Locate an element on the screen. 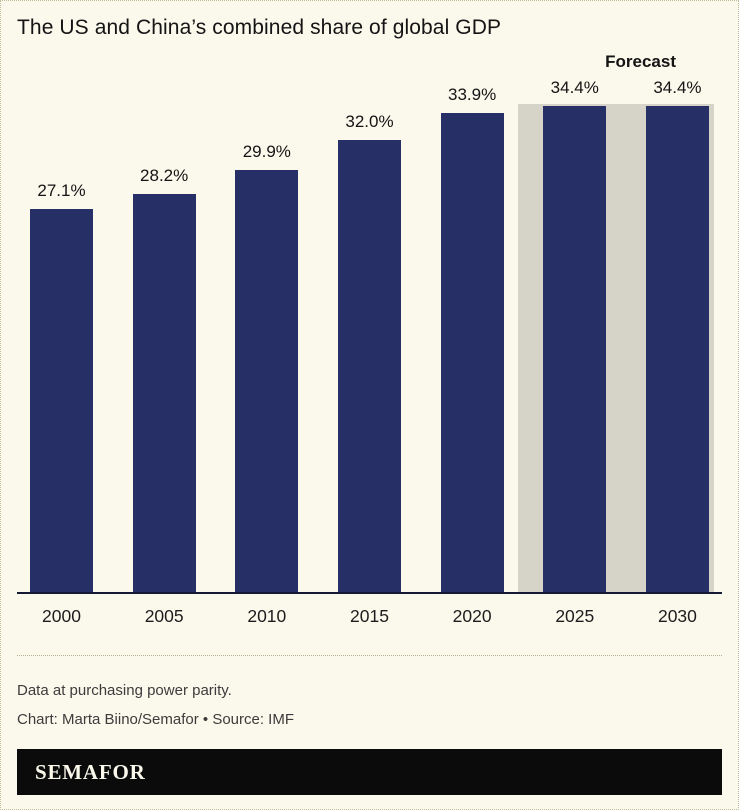 This screenshot has height=810, width=739. bar: 33.9% is located at coordinates (472, 338).